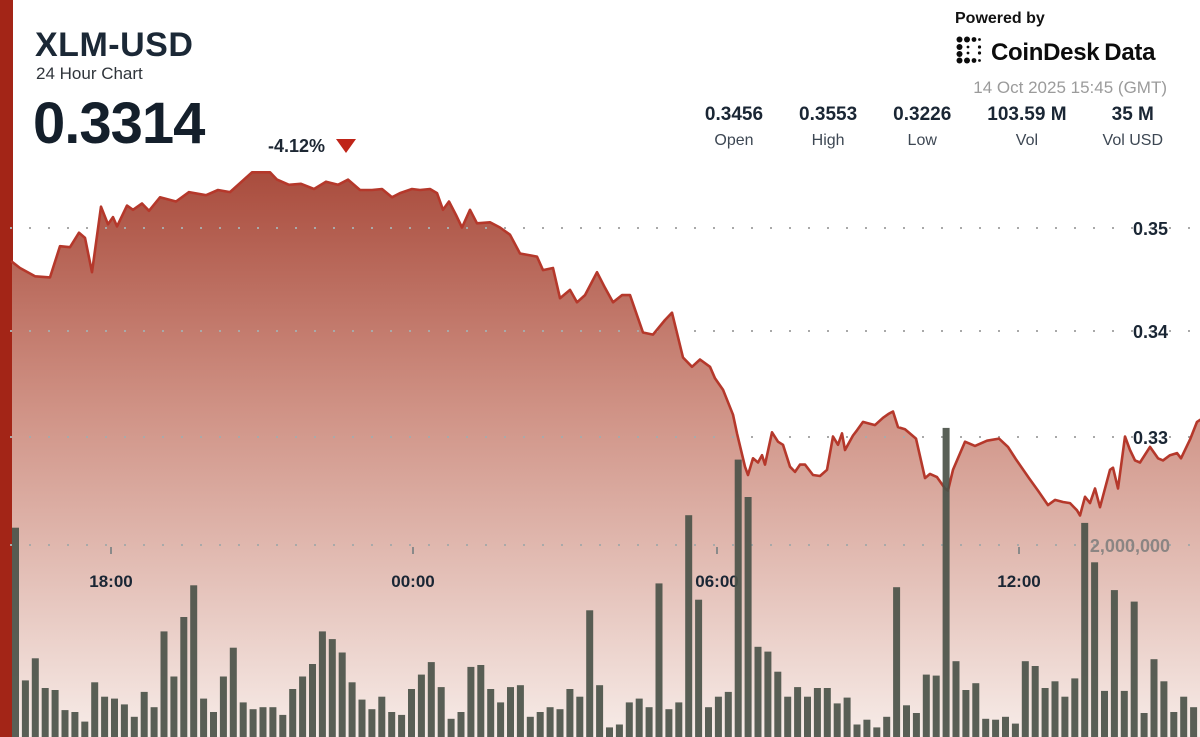  Describe the element at coordinates (1150, 332) in the screenshot. I see `price-axis-label: 0.34` at that location.